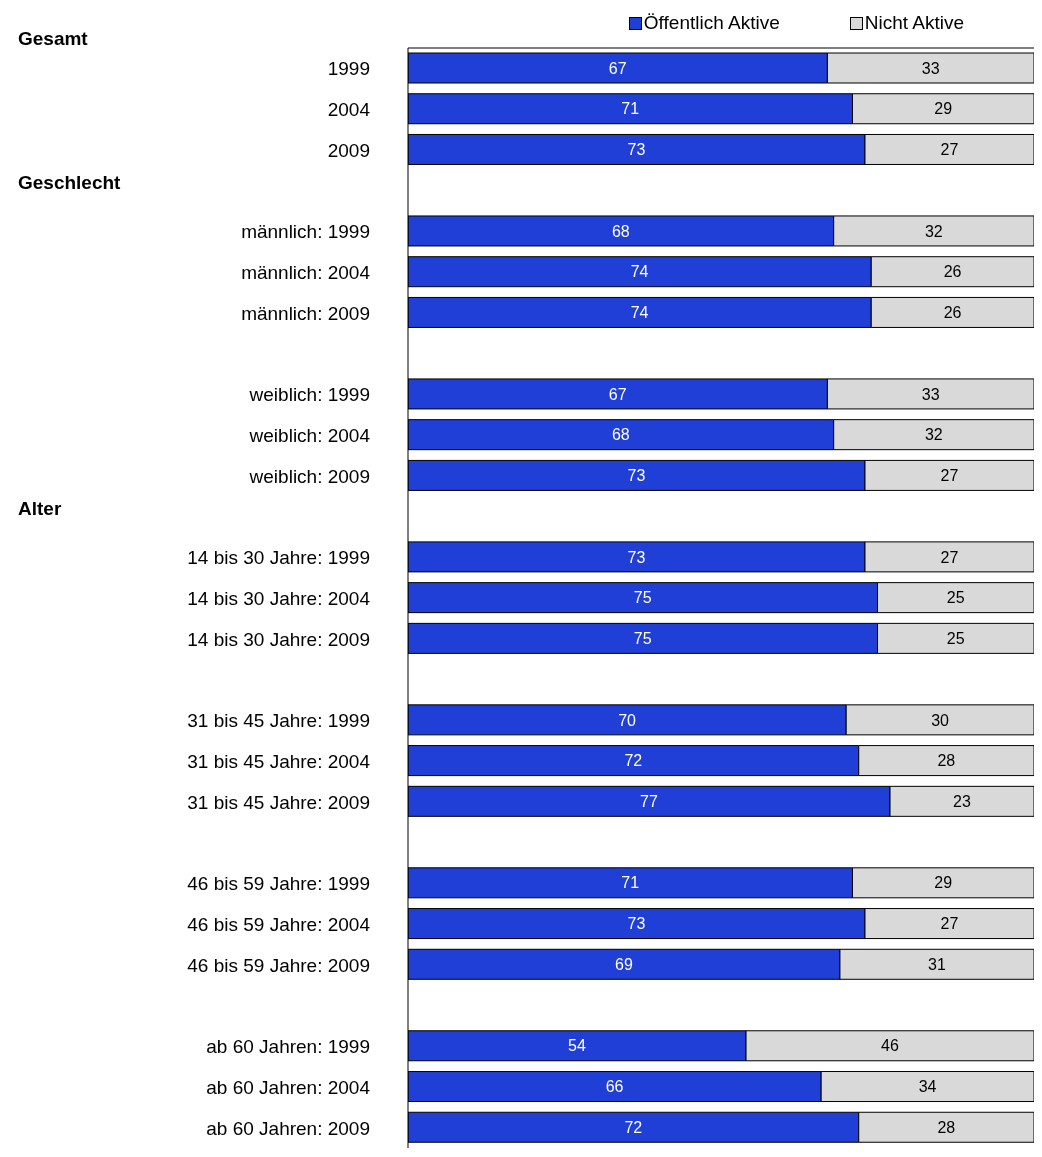  What do you see at coordinates (278, 884) in the screenshot?
I see `y-tick-label: 46 bis 59 Jahre: 1999` at bounding box center [278, 884].